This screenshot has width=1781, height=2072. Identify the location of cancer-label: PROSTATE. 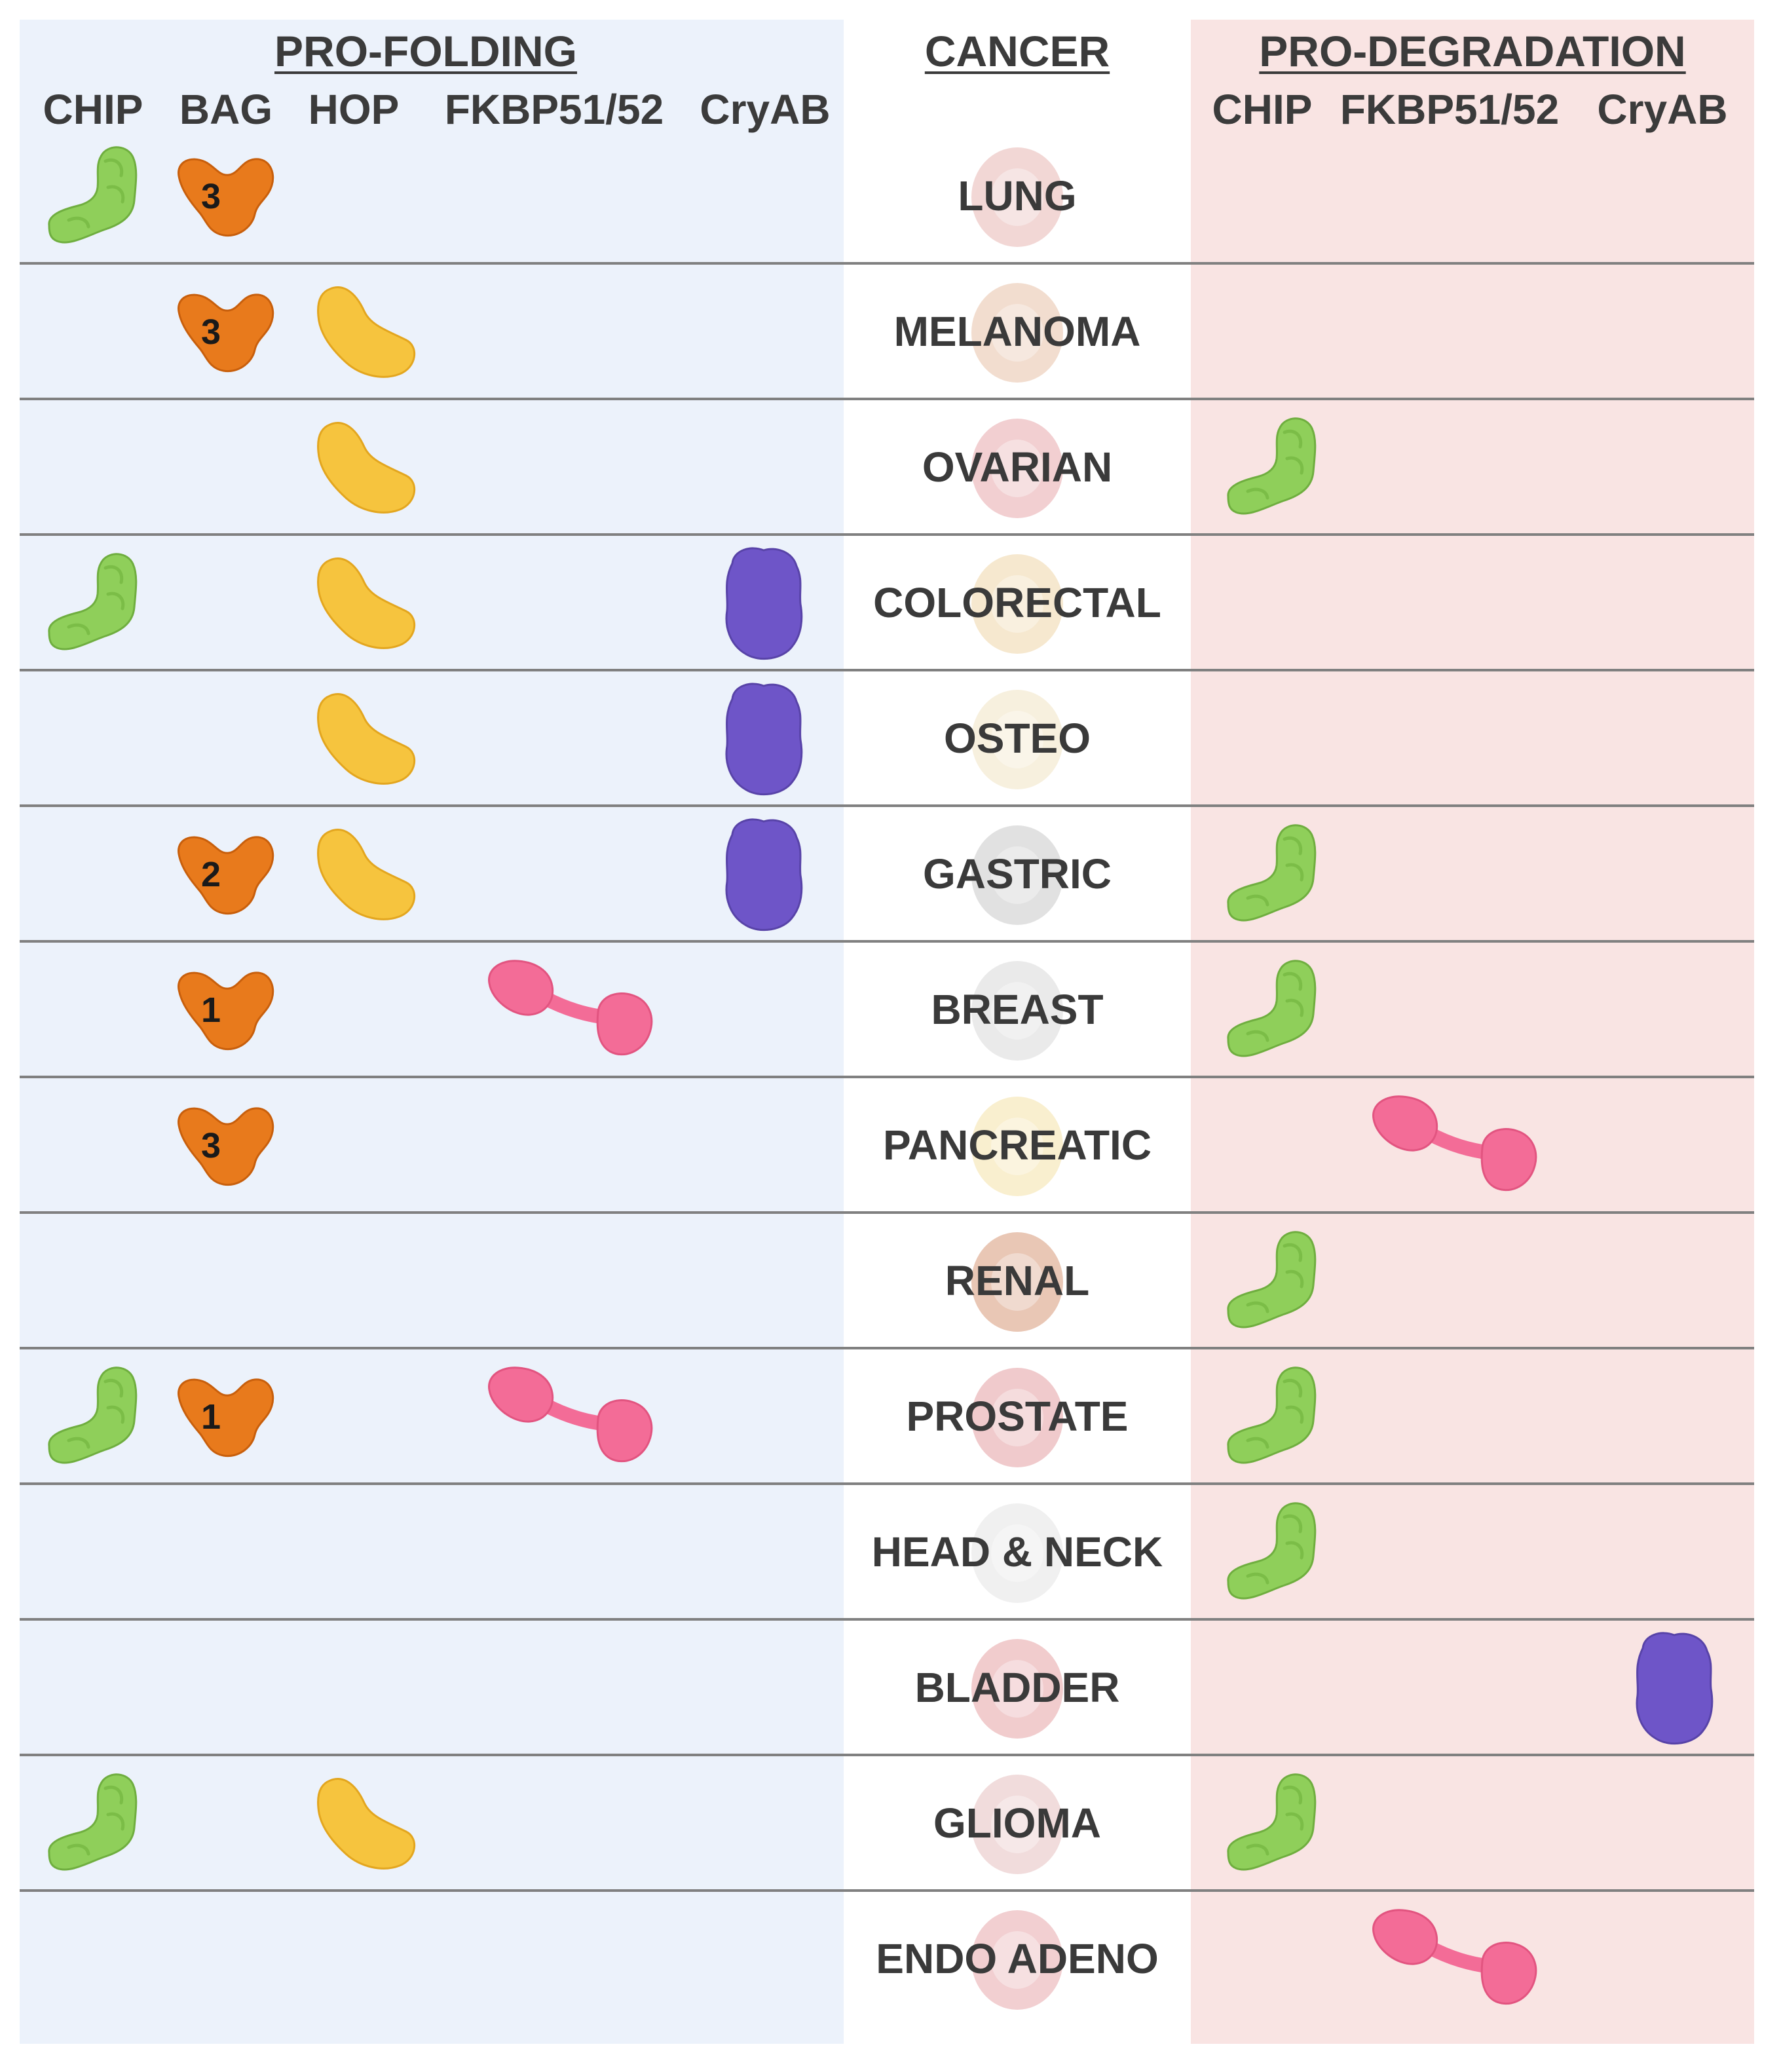
(1017, 1416).